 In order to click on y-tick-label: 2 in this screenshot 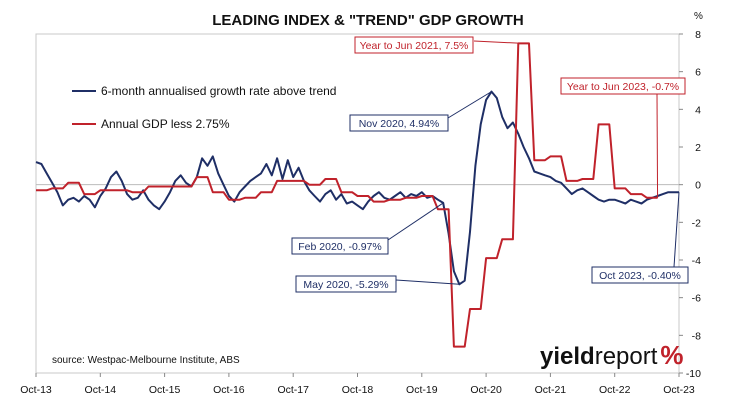, I will do `click(698, 148)`.